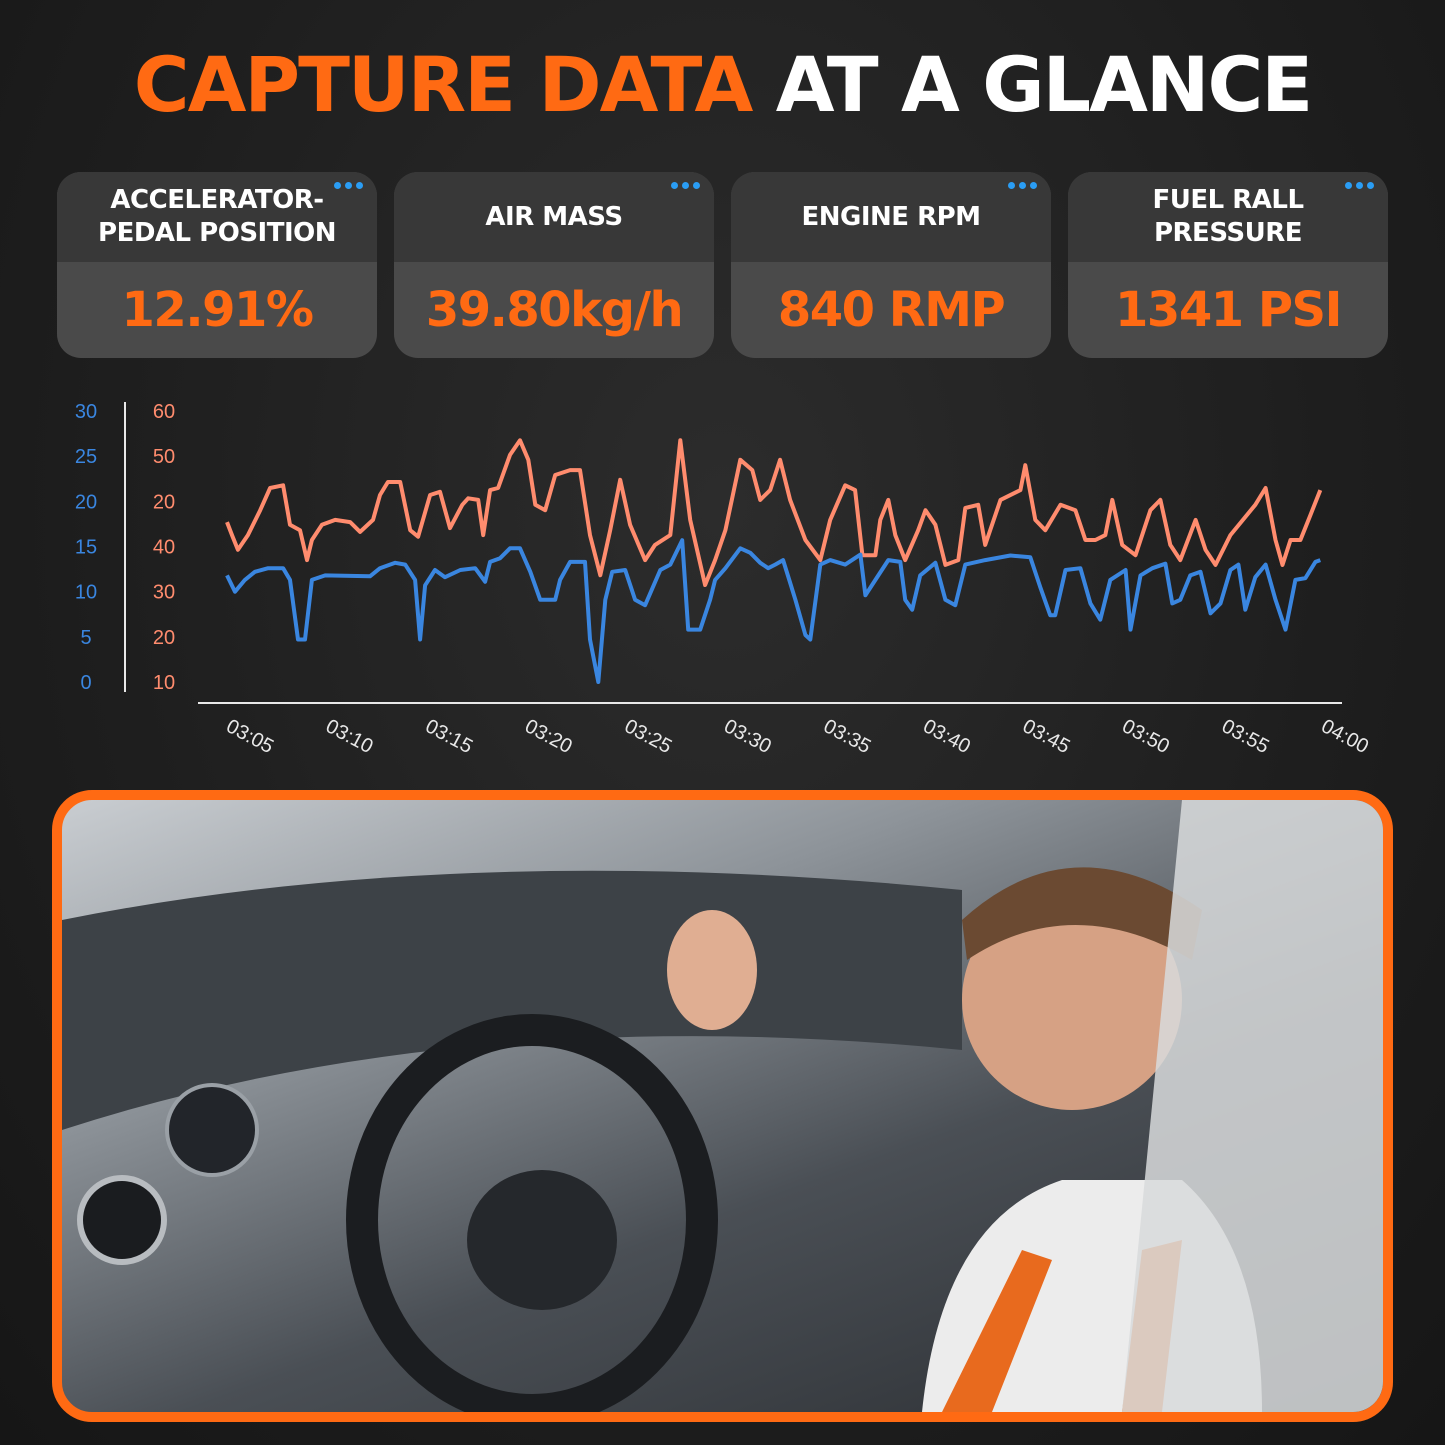 The width and height of the screenshot is (1445, 1445). Describe the element at coordinates (1062, 1326) in the screenshot. I see `overalls-straps` at that location.